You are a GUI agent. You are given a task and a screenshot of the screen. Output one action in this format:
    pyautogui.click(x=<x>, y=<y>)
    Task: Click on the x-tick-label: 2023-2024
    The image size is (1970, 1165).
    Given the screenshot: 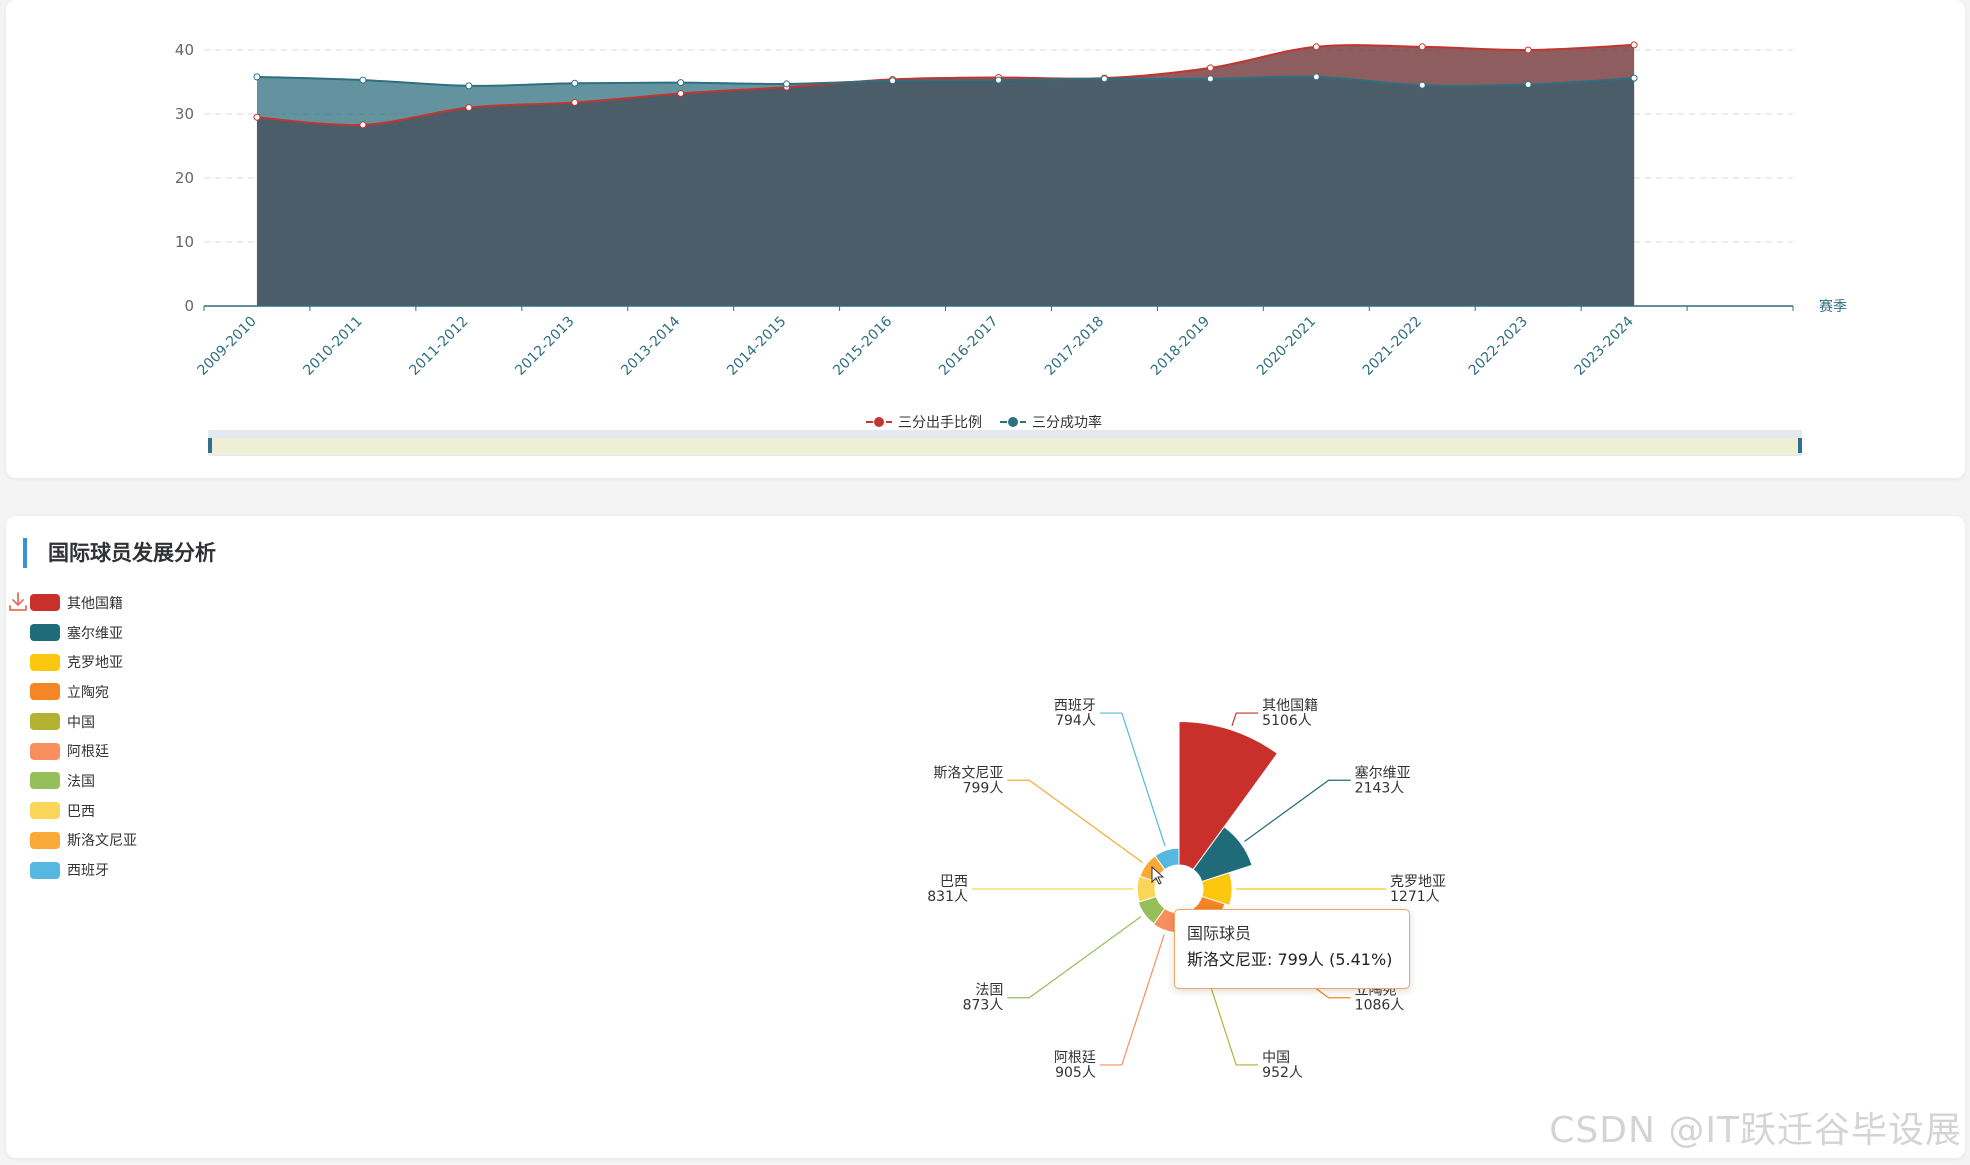 What is the action you would take?
    pyautogui.click(x=1604, y=345)
    